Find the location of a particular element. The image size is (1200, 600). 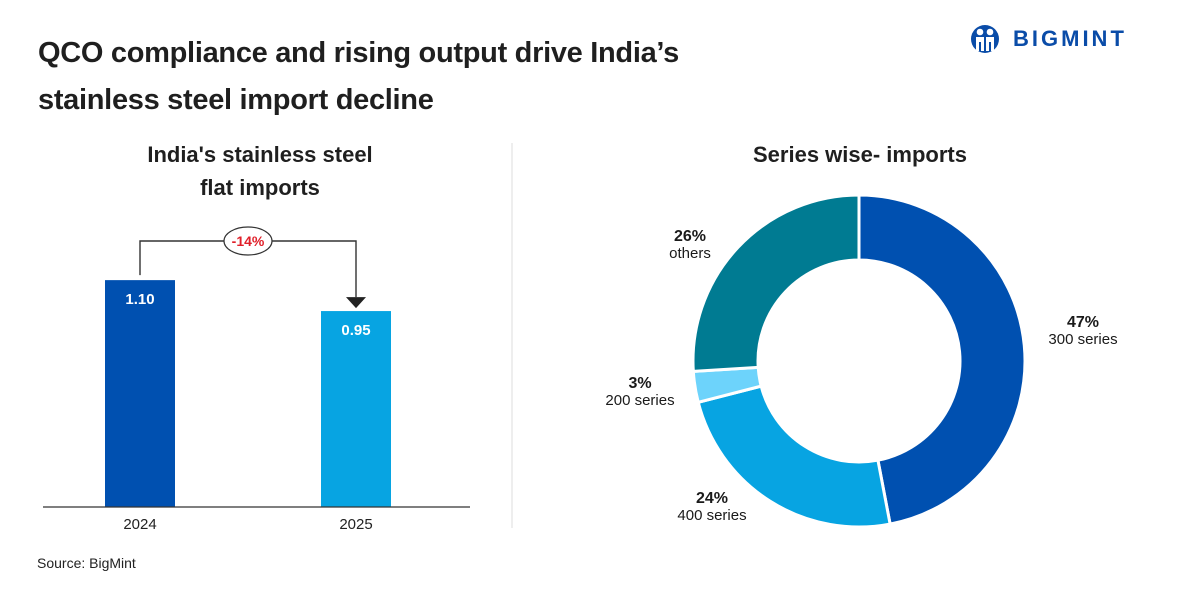

panel-divider is located at coordinates (512, 335).